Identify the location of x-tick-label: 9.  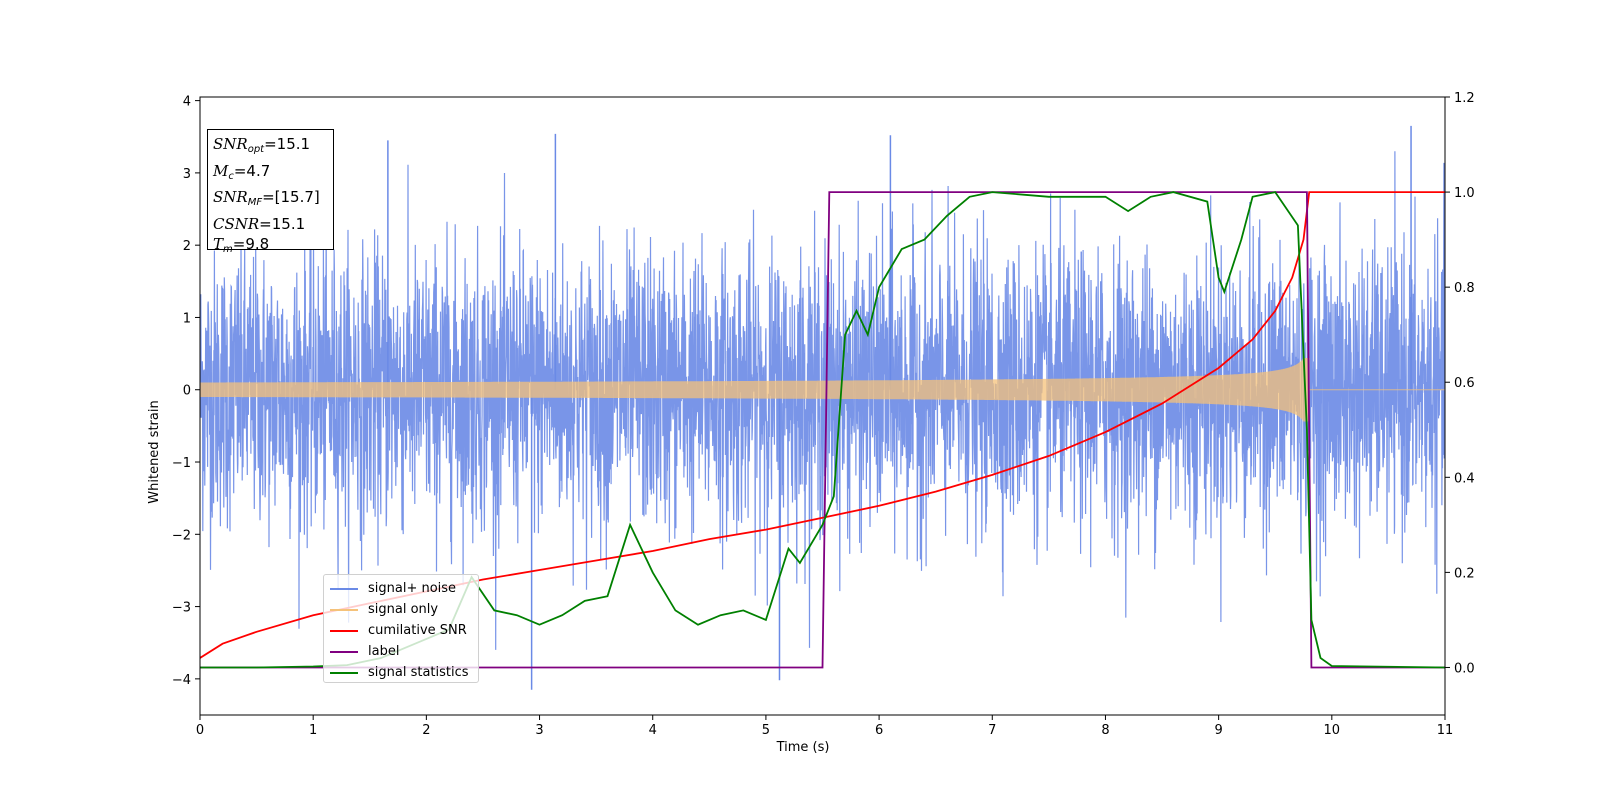
(1218, 730).